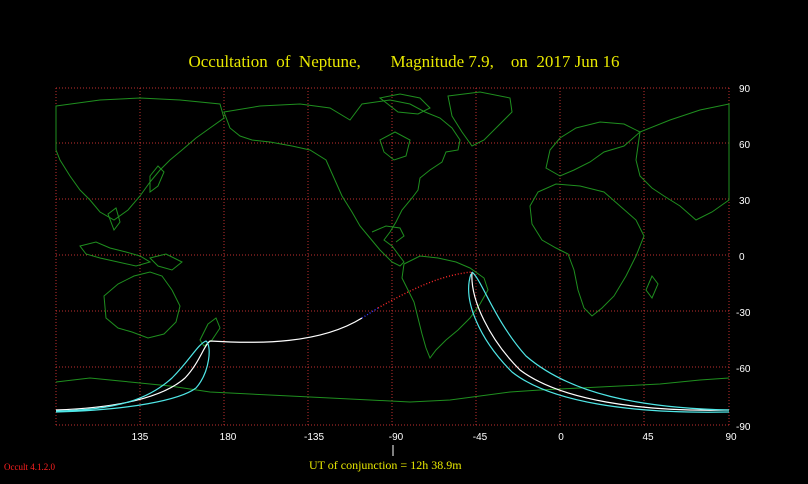 The image size is (808, 484). What do you see at coordinates (140, 437) in the screenshot?
I see `lon-tick: 135` at bounding box center [140, 437].